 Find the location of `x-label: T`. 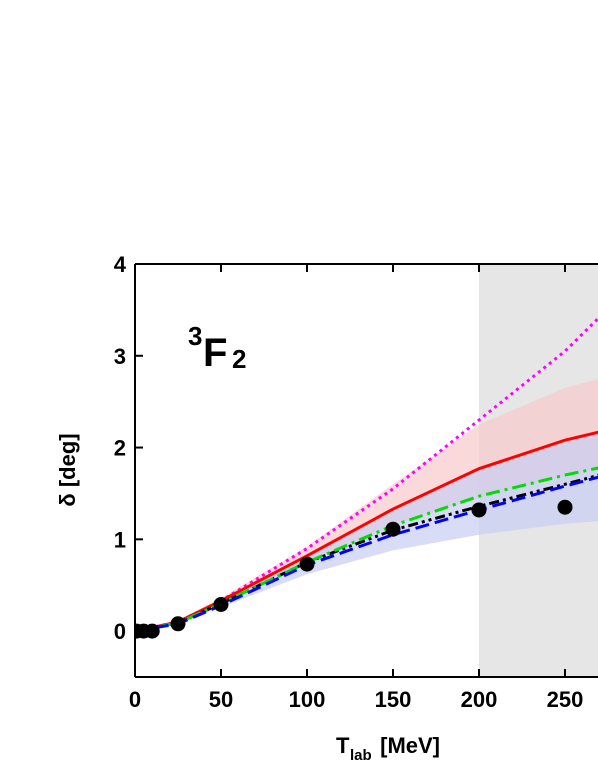

x-label: T is located at coordinates (343, 745).